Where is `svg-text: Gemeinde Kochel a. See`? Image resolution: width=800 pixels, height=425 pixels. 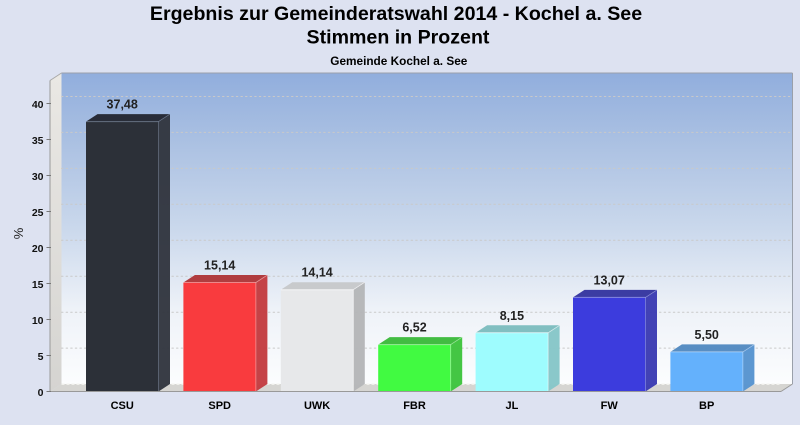
svg-text: Gemeinde Kochel a. See is located at coordinates (398, 61).